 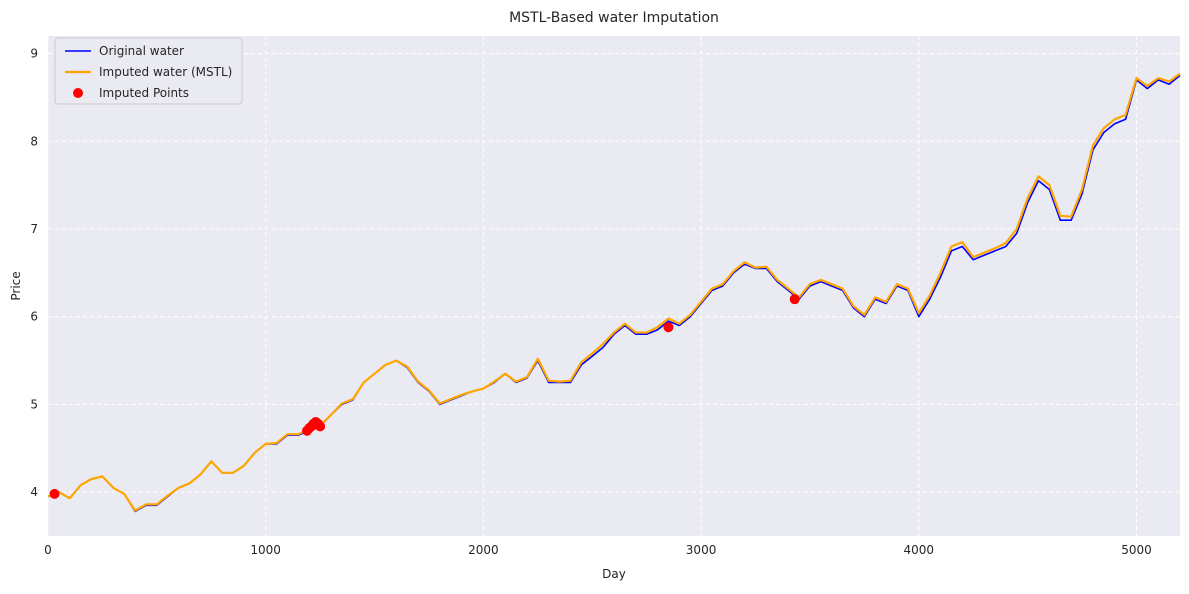 I want to click on legend-label: Imputed Points, so click(x=144, y=93).